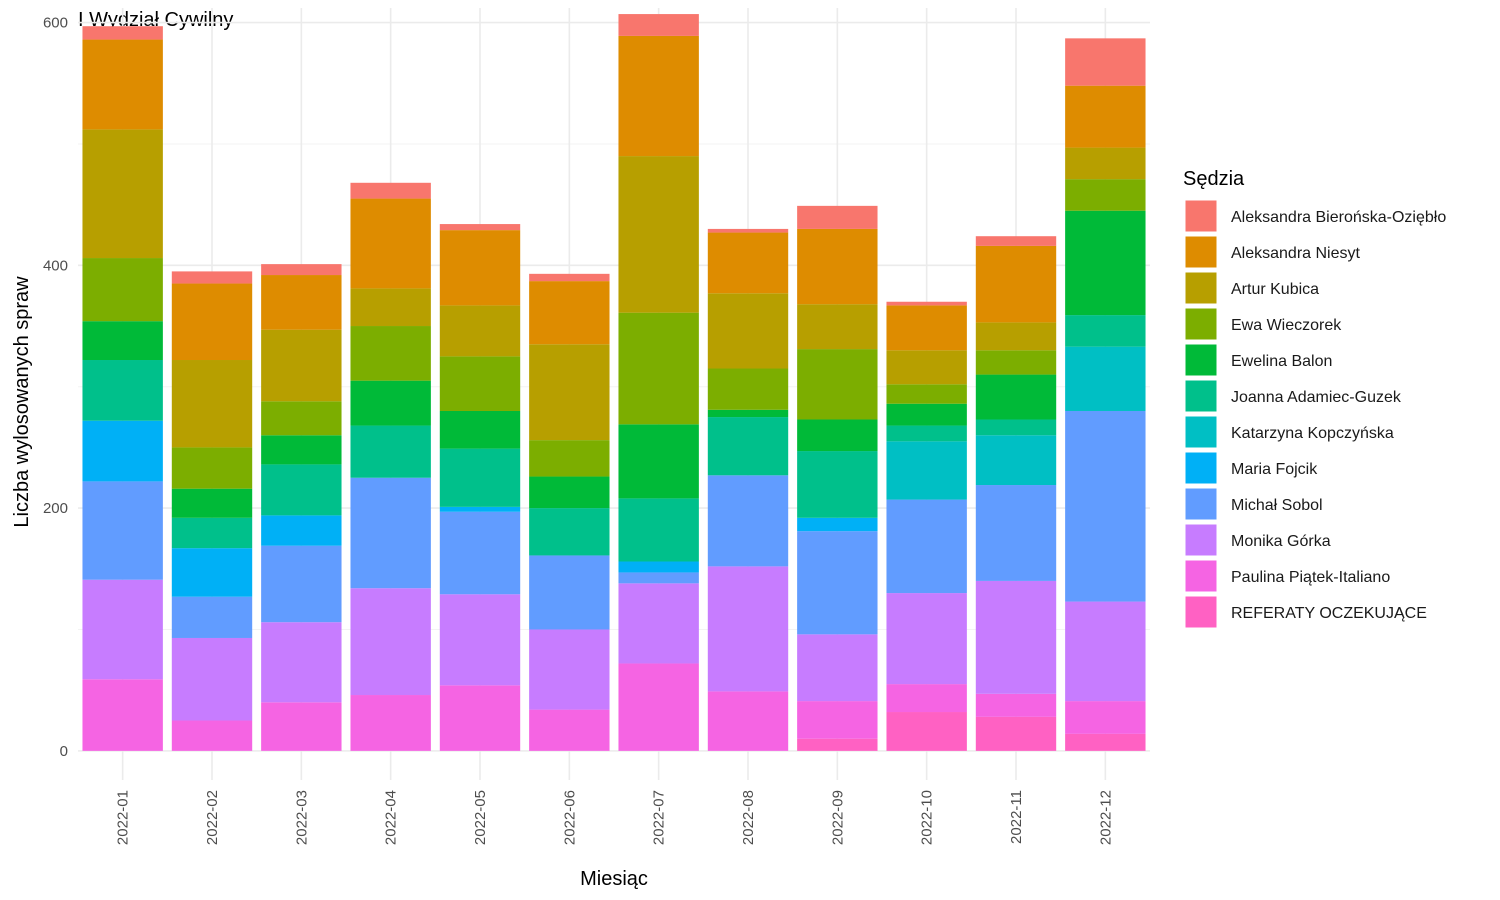  Describe the element at coordinates (927, 817) in the screenshot. I see `x-tick-label: 2022-10` at that location.